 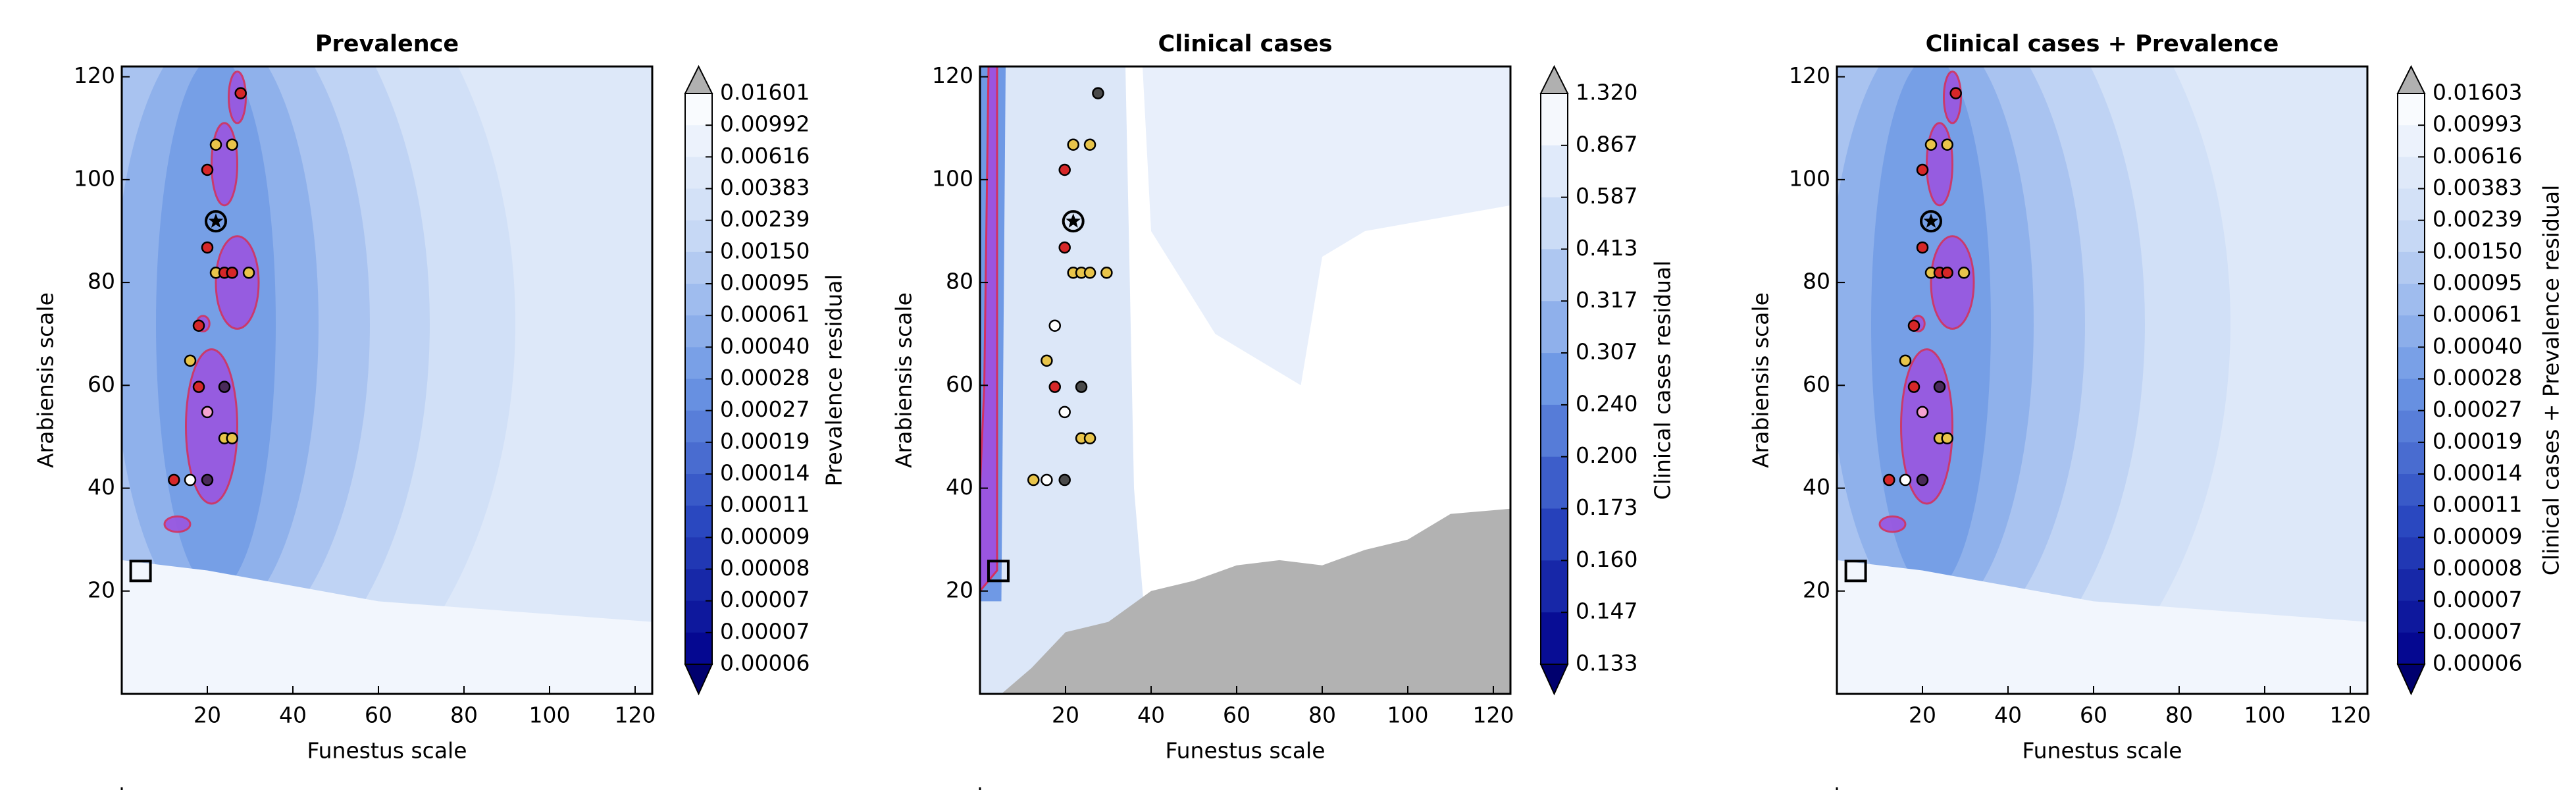 What do you see at coordinates (834, 380) in the screenshot?
I see `colorbar-label: Prevalence residual` at bounding box center [834, 380].